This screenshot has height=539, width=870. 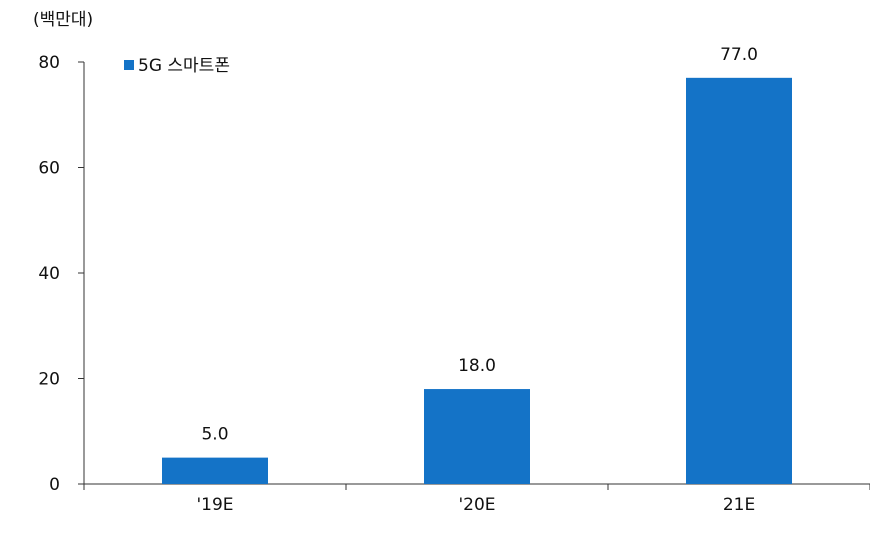 I want to click on legend: 5G 스마트폰, so click(x=177, y=66).